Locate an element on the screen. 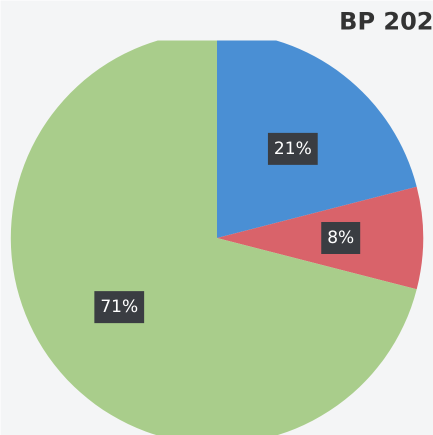  data-label: 21% is located at coordinates (293, 148).